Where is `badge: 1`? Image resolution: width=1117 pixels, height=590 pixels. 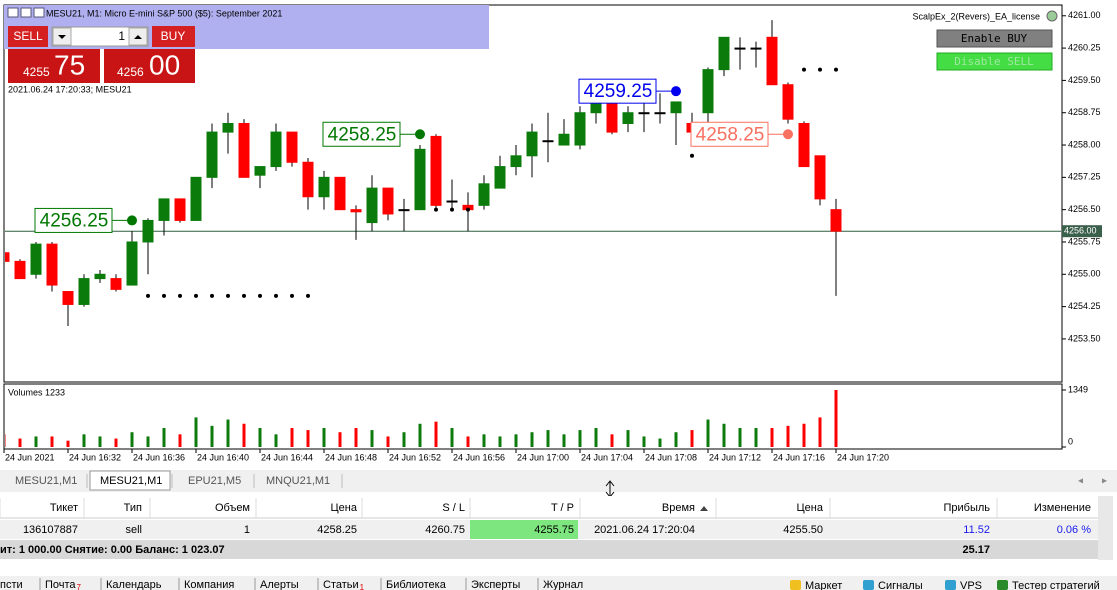 badge: 1 is located at coordinates (362, 586).